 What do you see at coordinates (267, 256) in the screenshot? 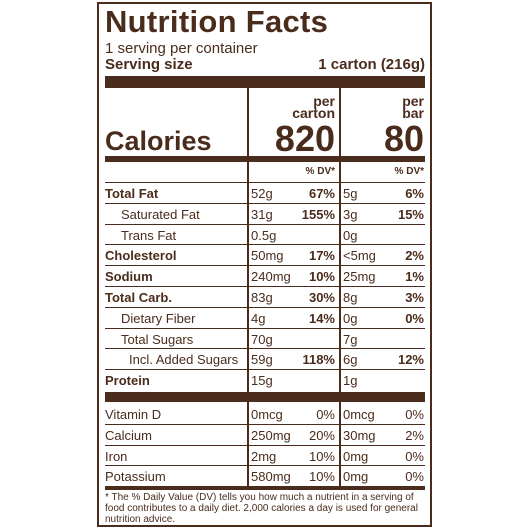
I see `amount: 50mg` at bounding box center [267, 256].